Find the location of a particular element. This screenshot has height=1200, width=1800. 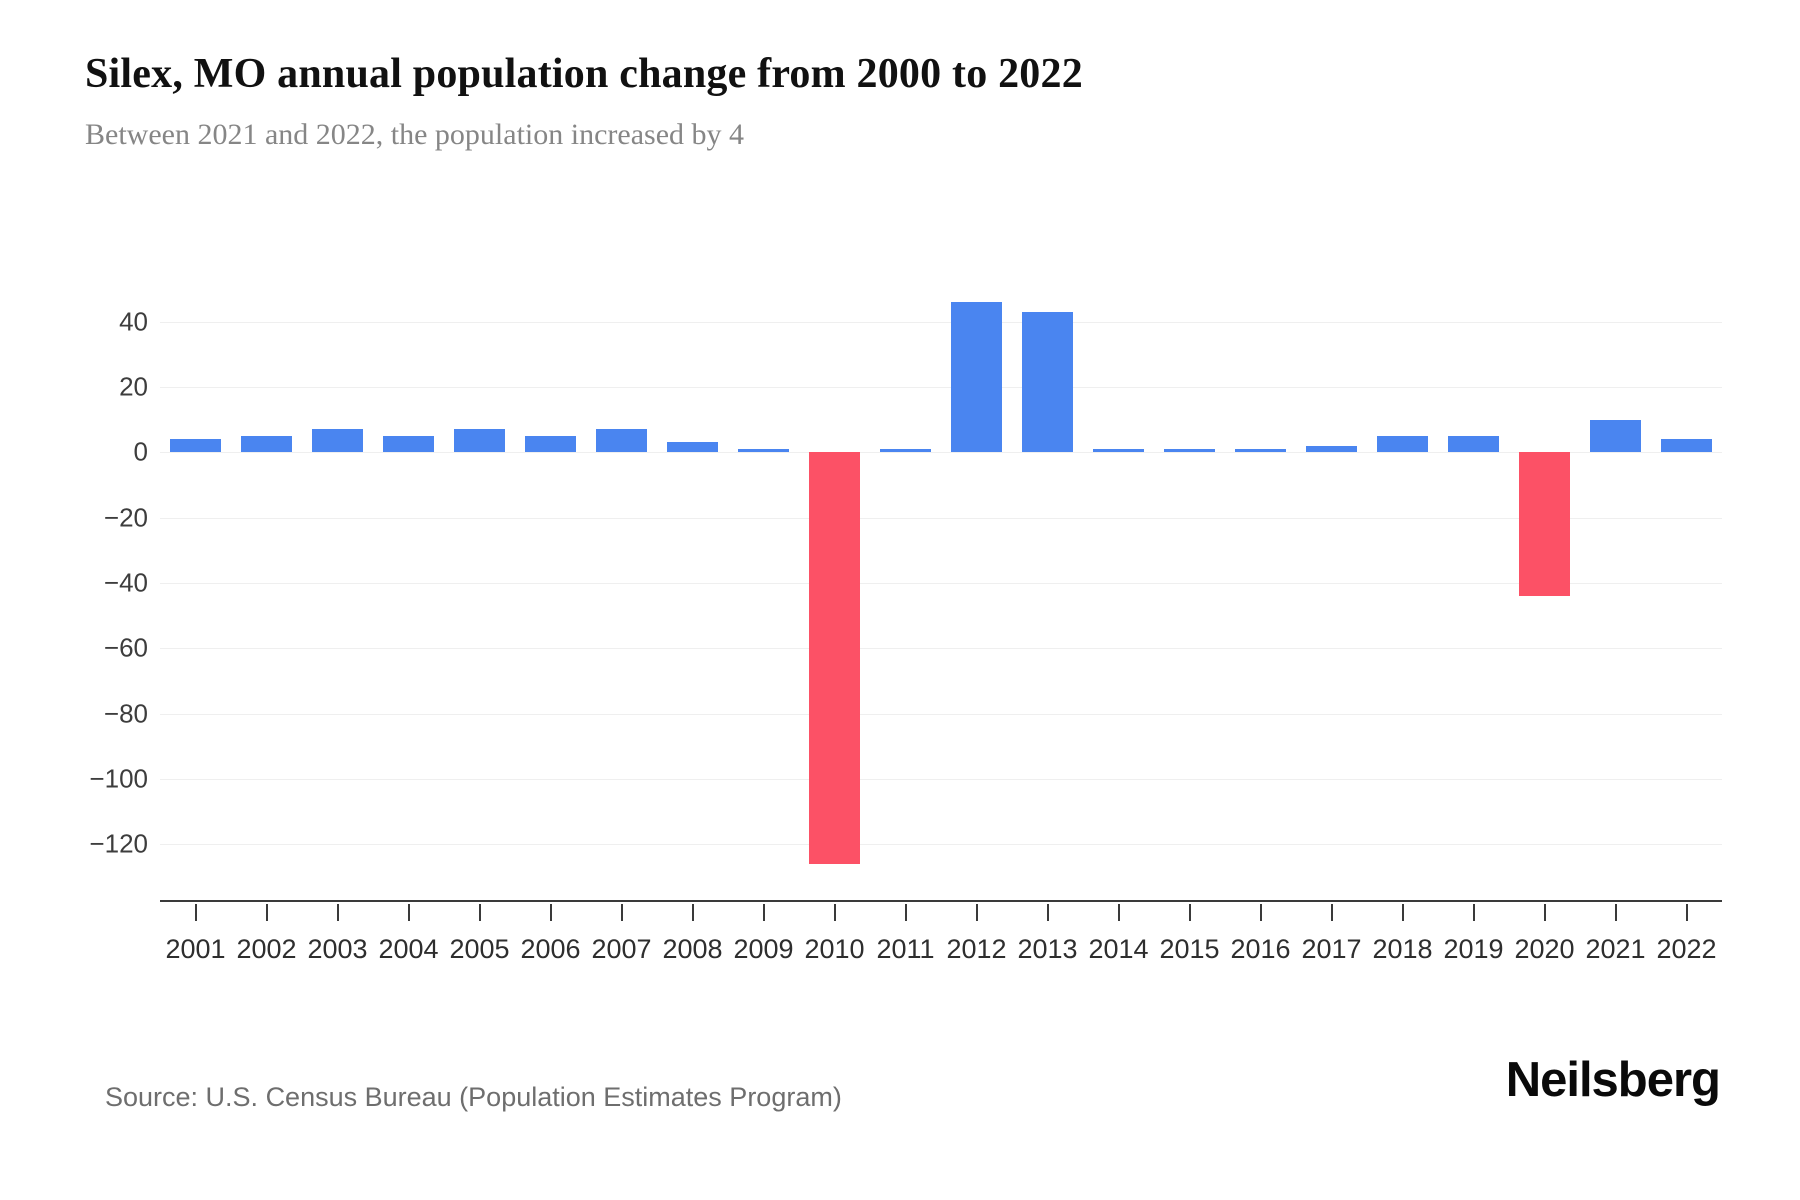

x-tick-label: 2004 is located at coordinates (408, 949).